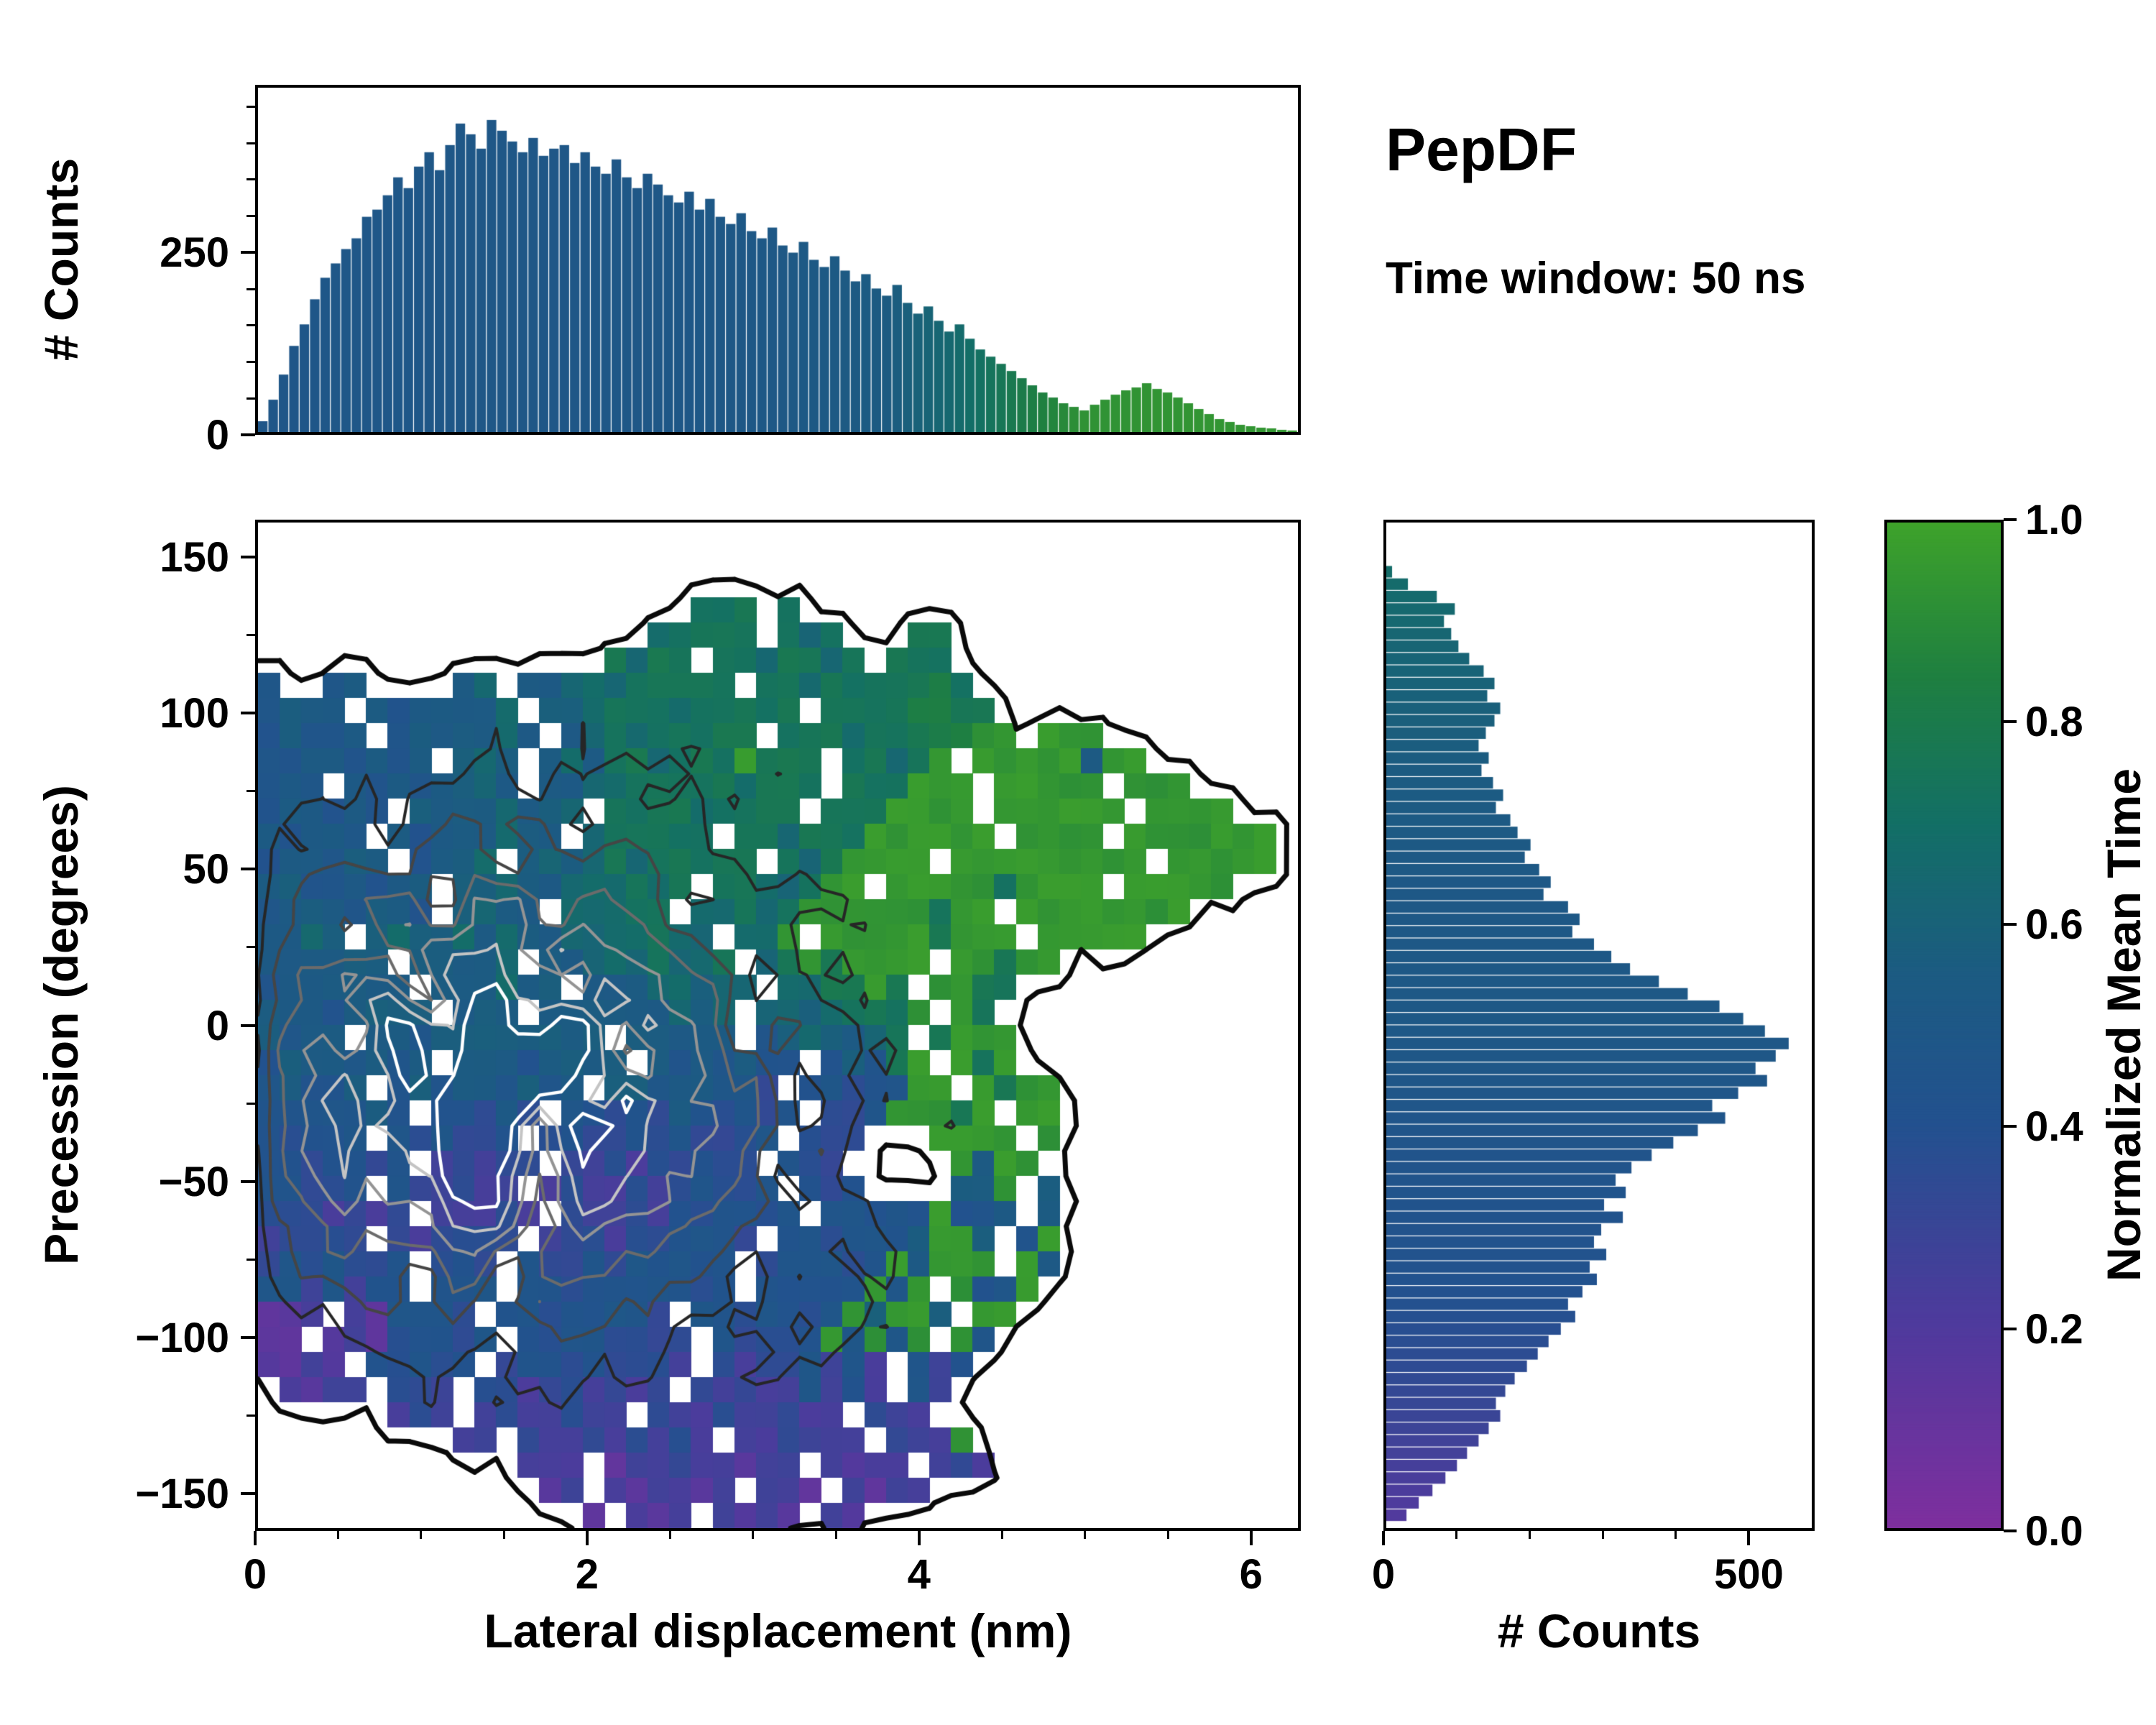  I want to click on colorbar-gradient-canvas, so click(1944, 1025).